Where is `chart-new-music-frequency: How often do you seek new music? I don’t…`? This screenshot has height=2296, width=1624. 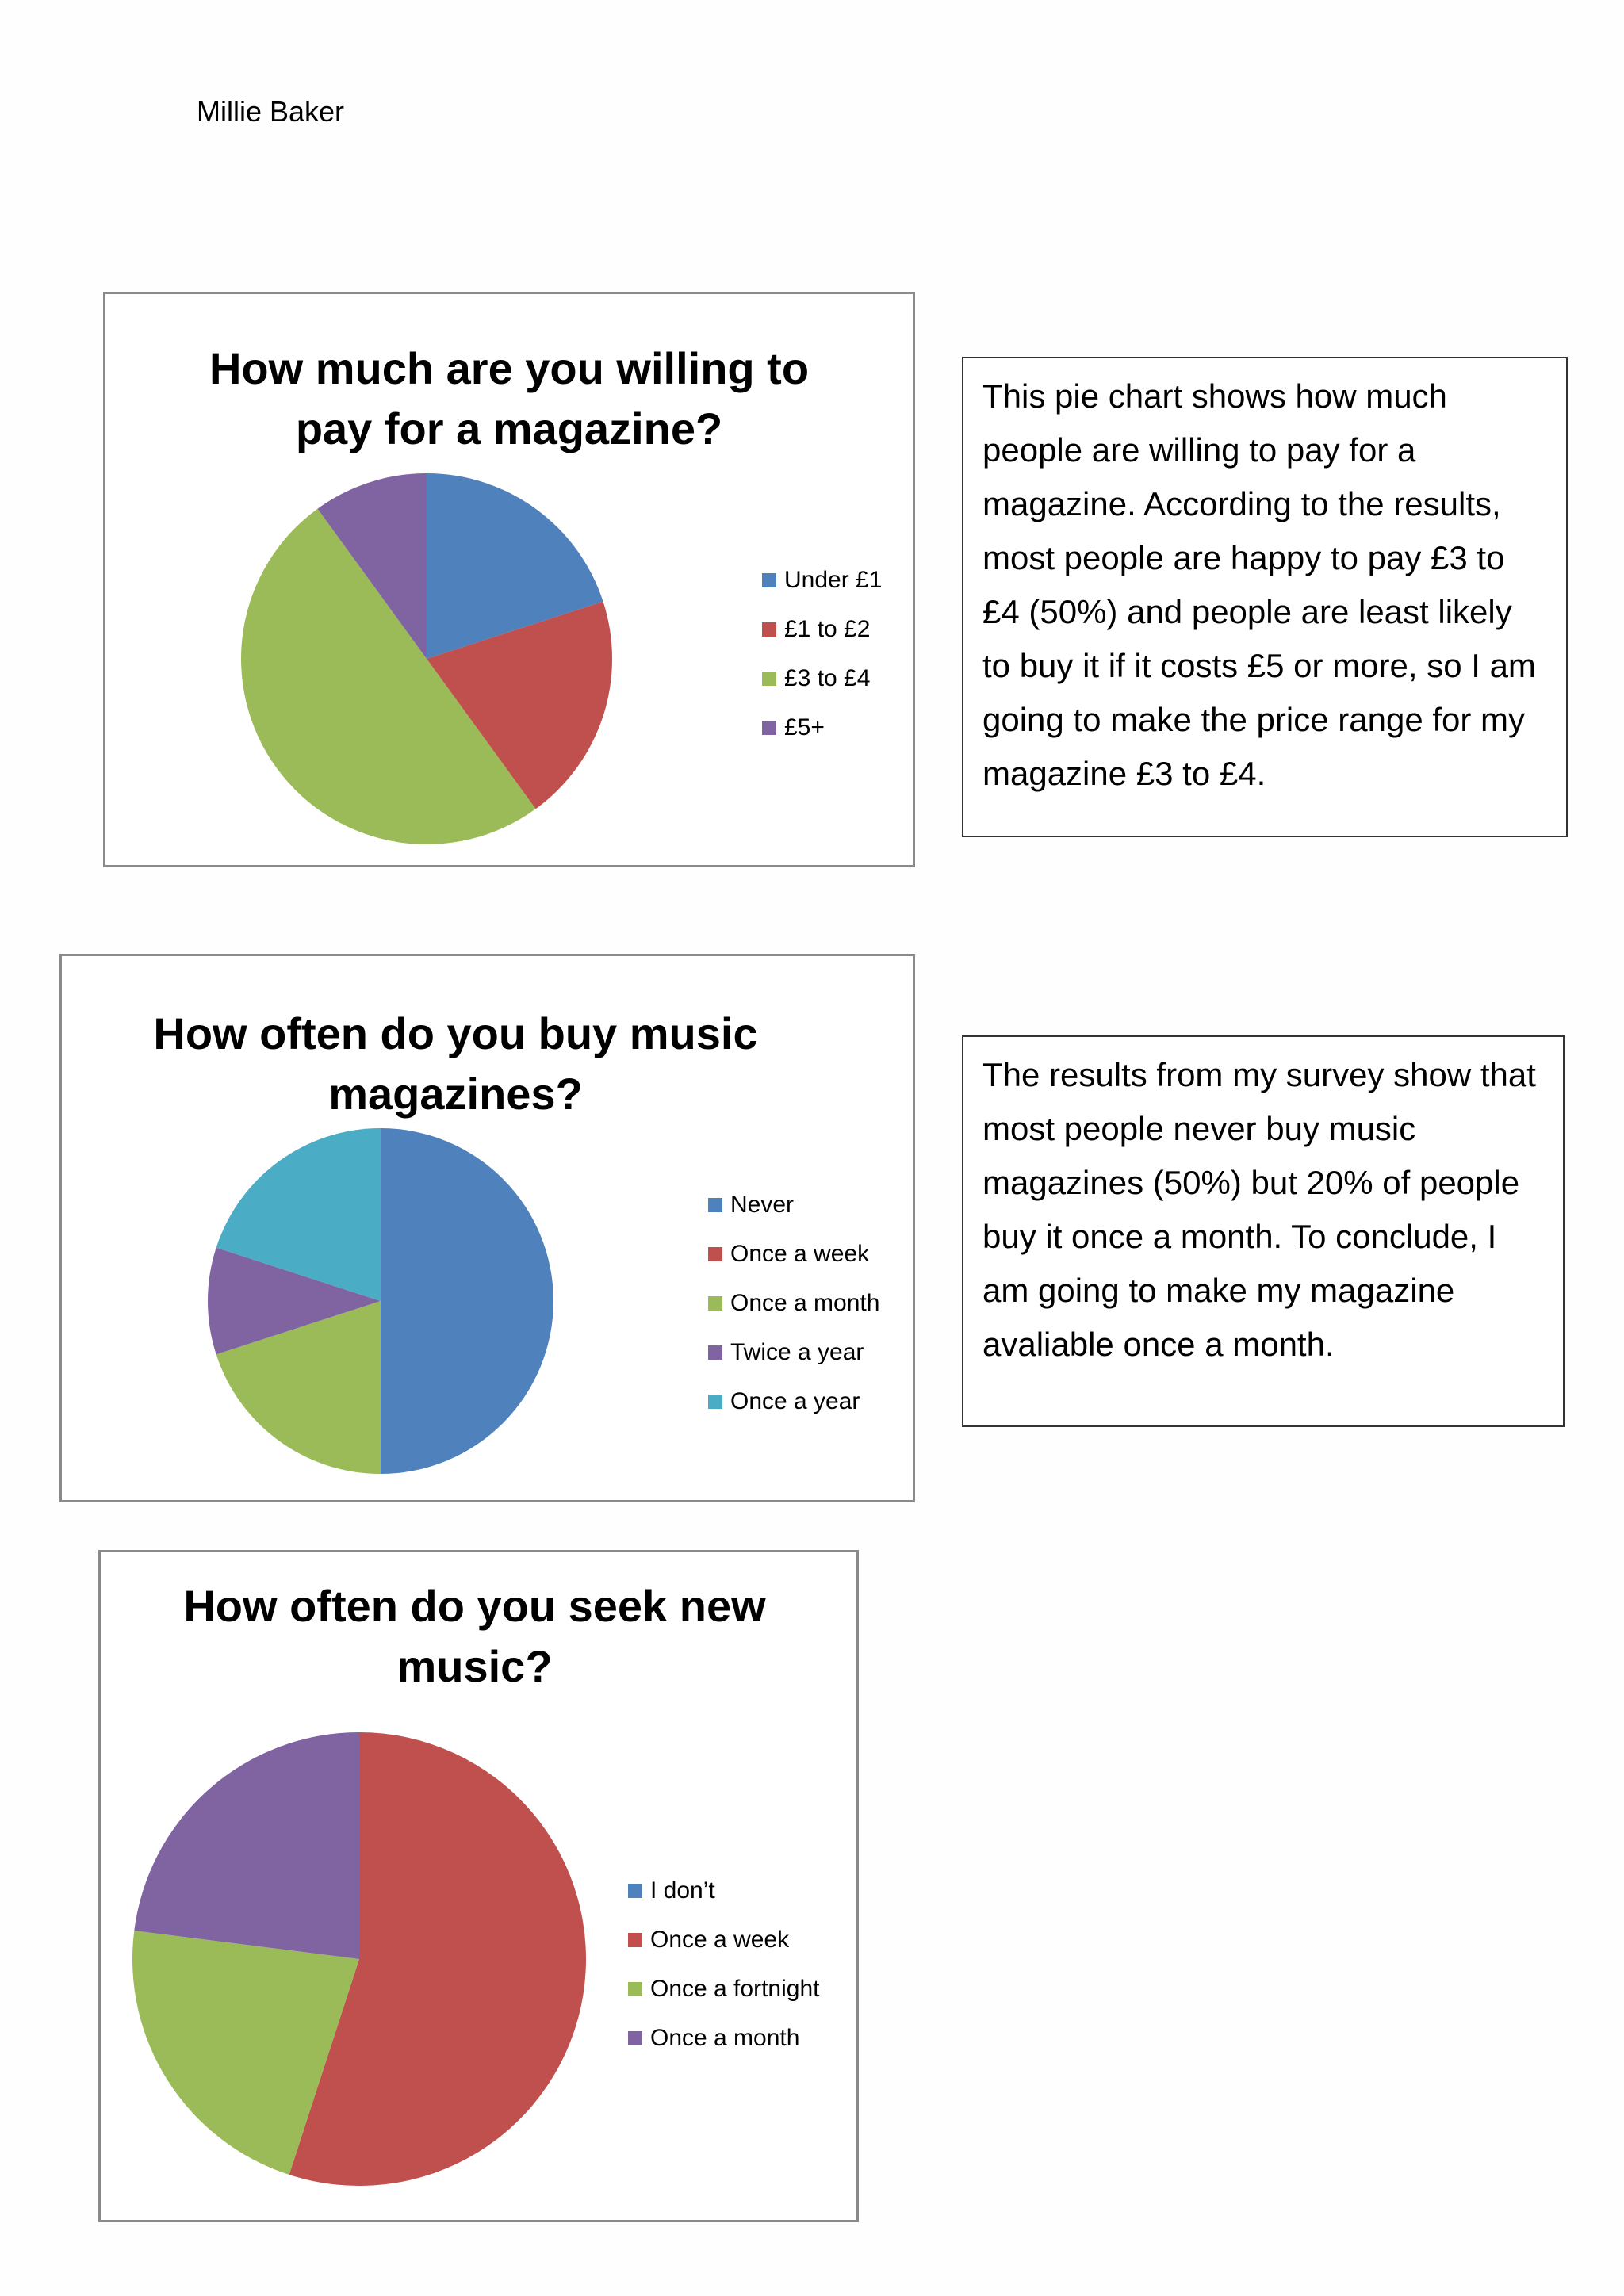 chart-new-music-frequency: How often do you seek new music? I don’t… is located at coordinates (478, 1886).